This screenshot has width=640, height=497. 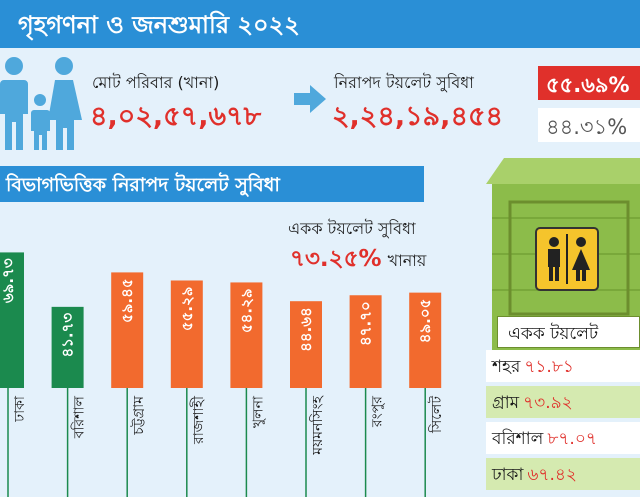 What do you see at coordinates (138, 416) in the screenshot?
I see `category-label: চট্টগ্রাম` at bounding box center [138, 416].